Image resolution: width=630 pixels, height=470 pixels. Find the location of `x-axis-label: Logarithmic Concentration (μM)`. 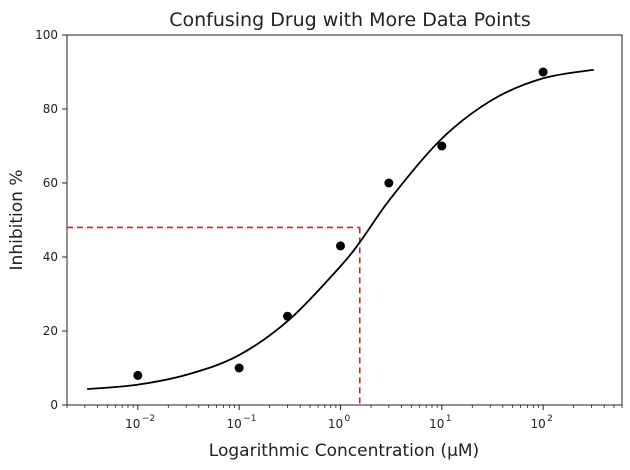

x-axis-label: Logarithmic Concentration (μM) is located at coordinates (344, 451).